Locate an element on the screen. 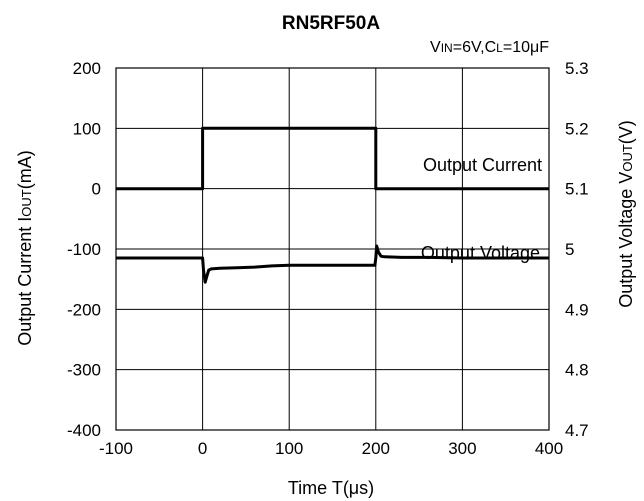 This screenshot has width=644, height=501. x-tick-label: 200 is located at coordinates (376, 448).